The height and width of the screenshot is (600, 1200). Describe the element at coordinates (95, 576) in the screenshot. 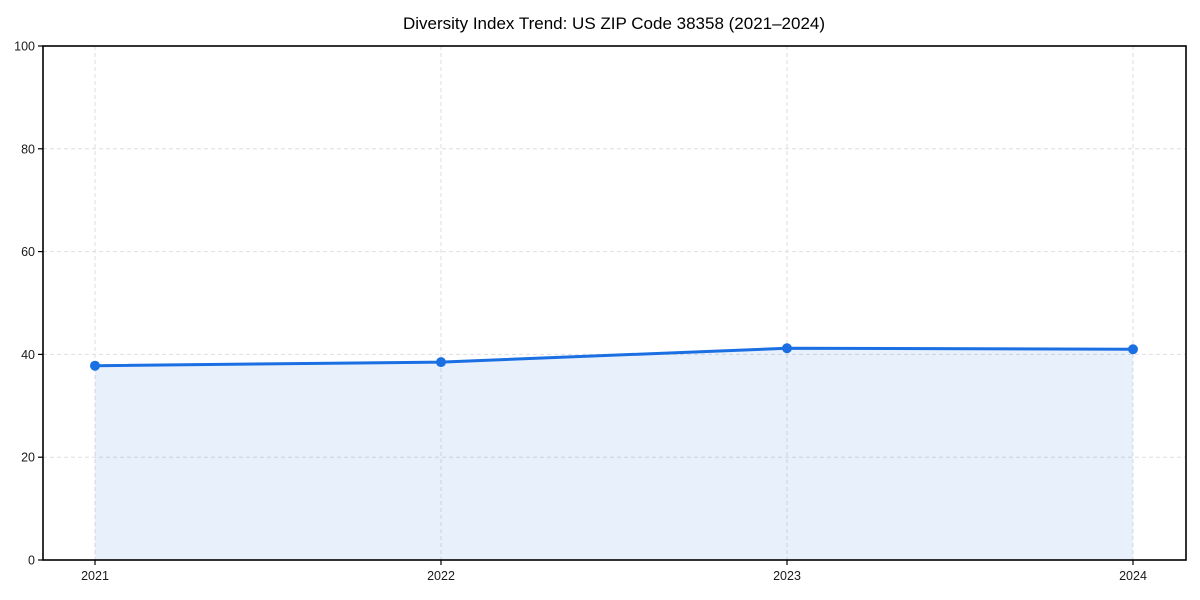

I see `x-tick-label: 2021` at that location.